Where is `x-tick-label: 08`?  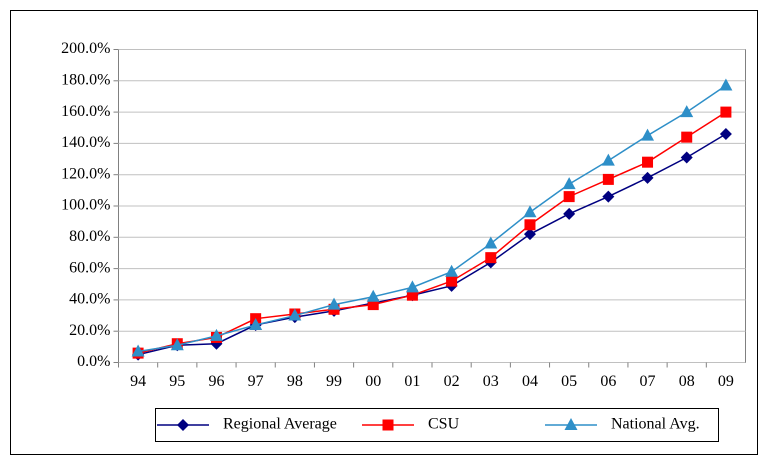 x-tick-label: 08 is located at coordinates (687, 381).